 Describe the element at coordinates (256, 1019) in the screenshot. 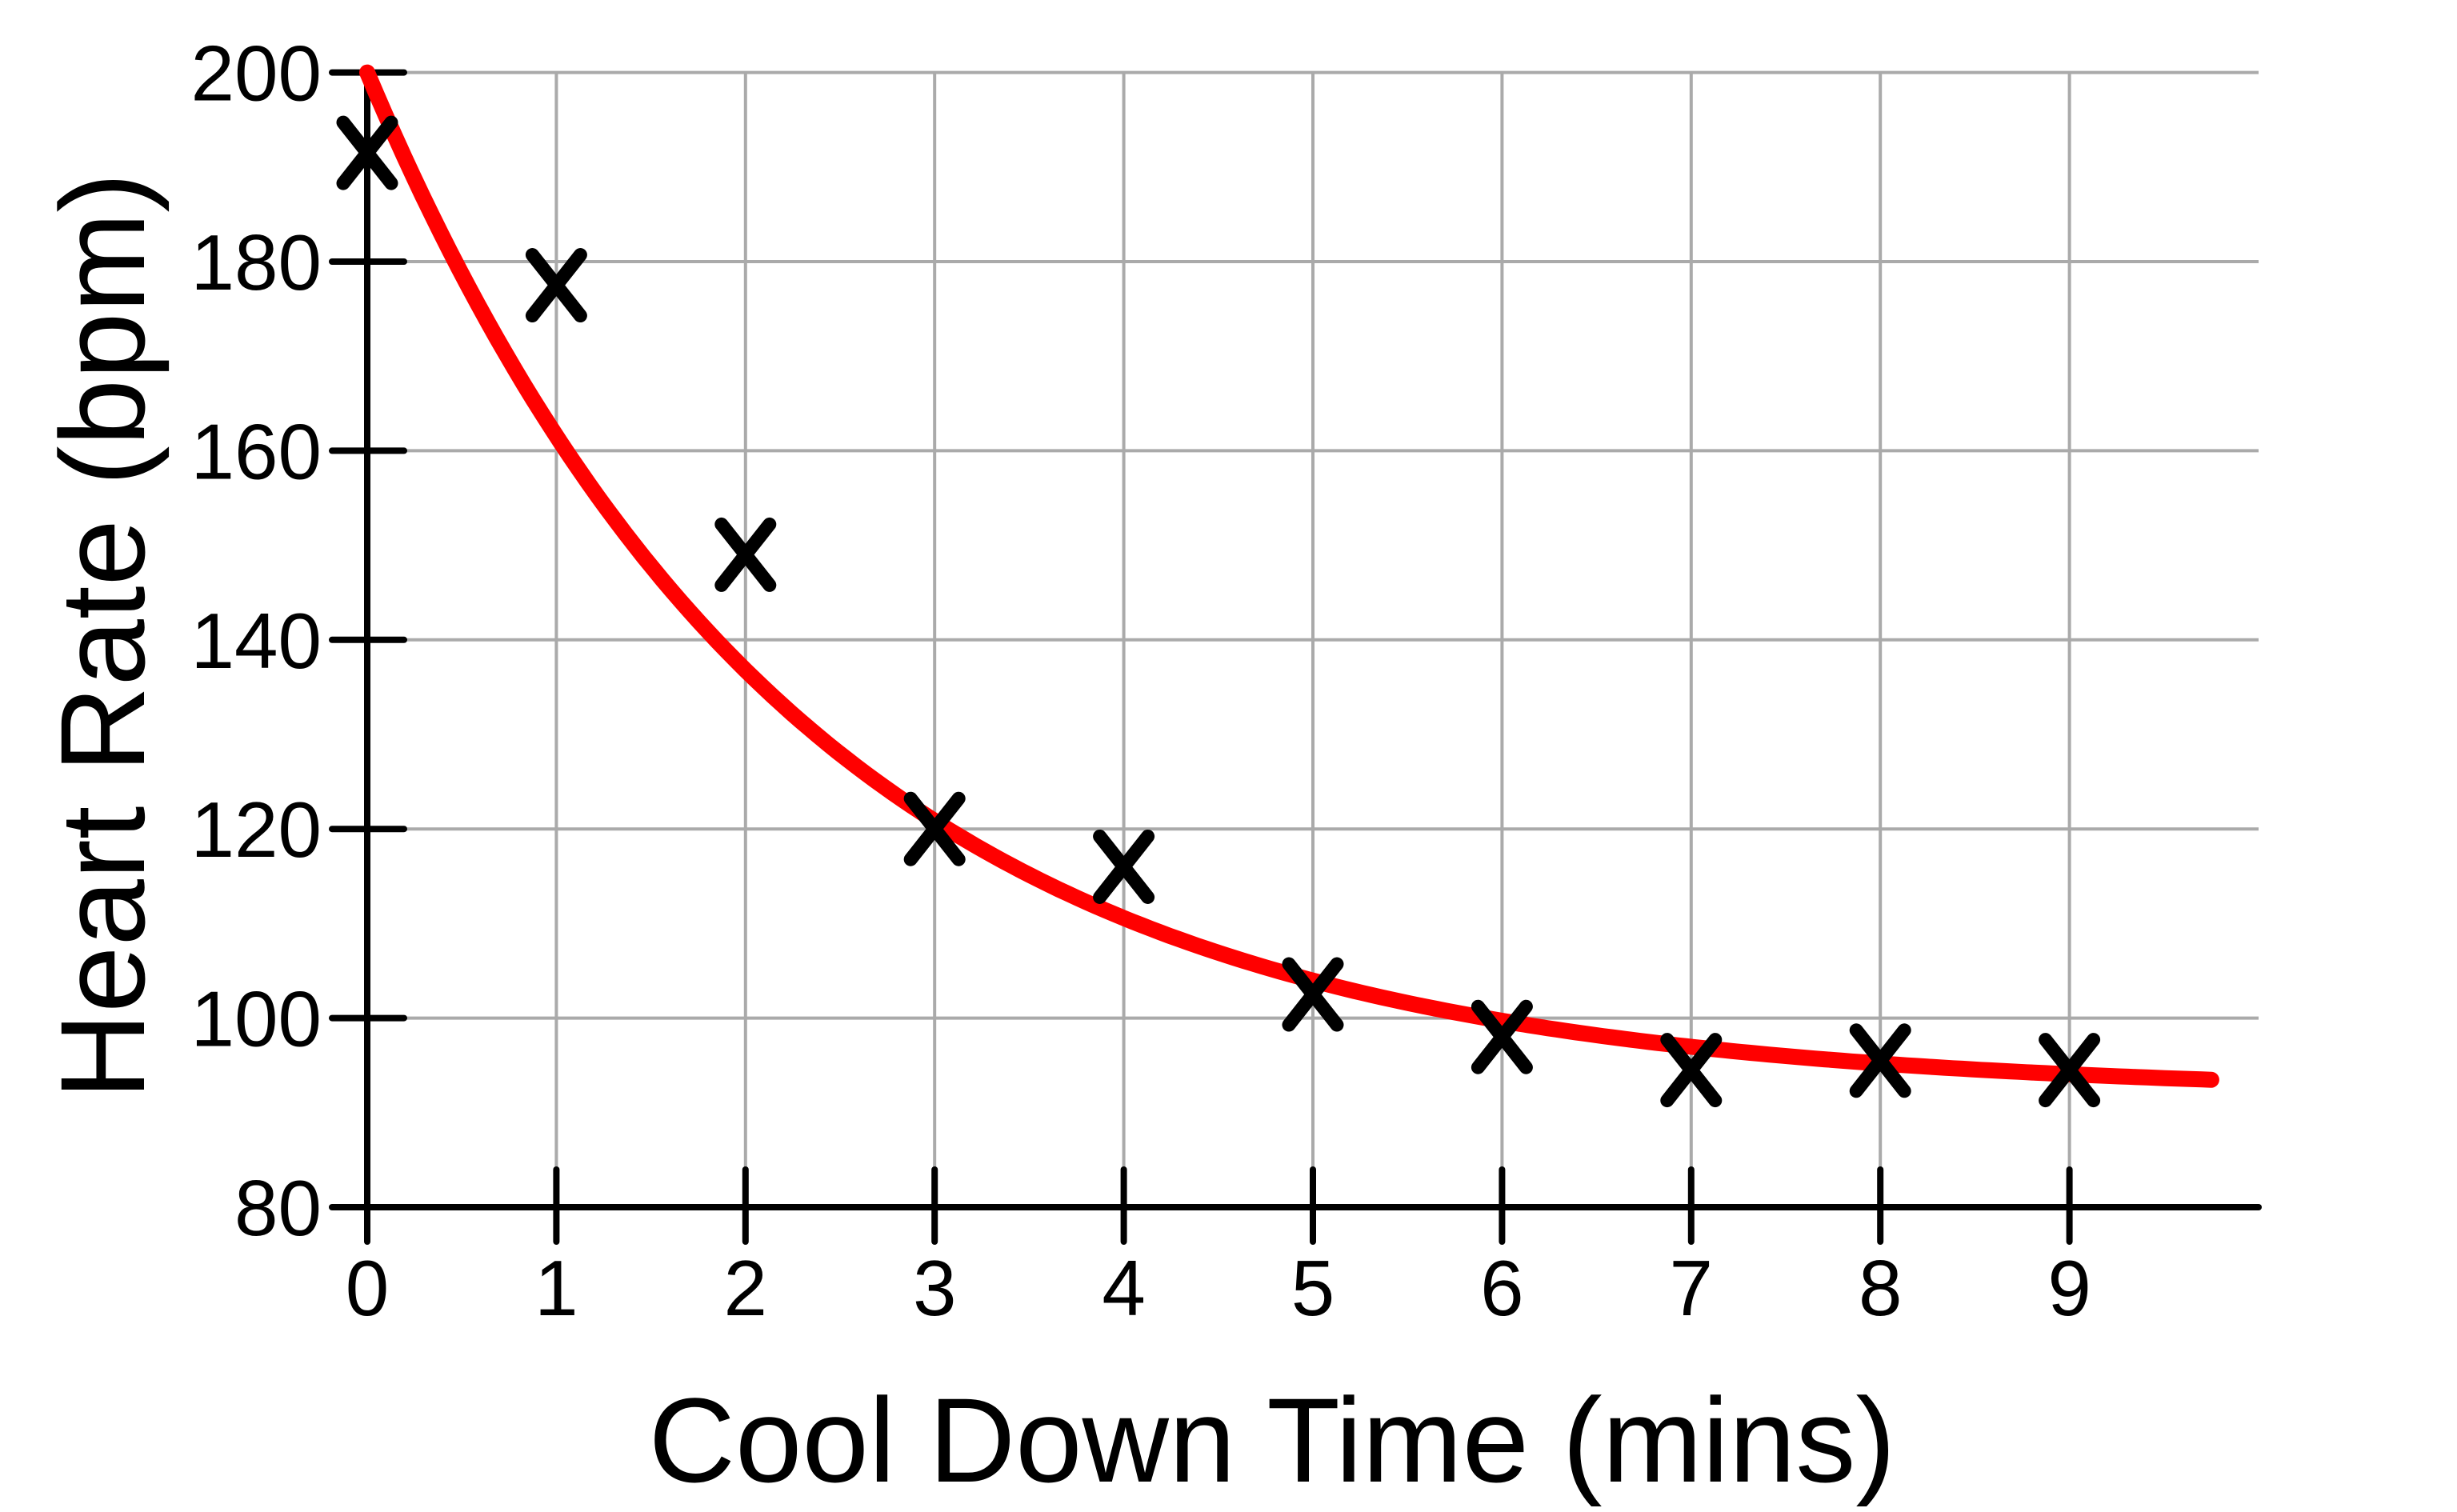

I see `y-tick-label: 100` at that location.